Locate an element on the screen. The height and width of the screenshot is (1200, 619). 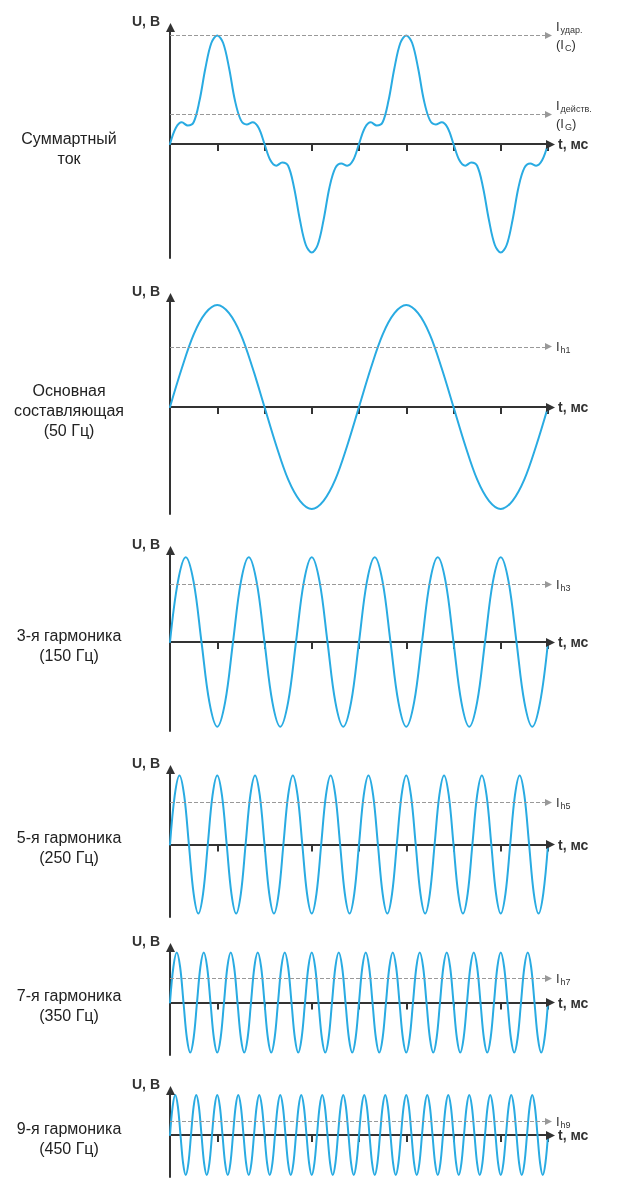
text: 3-я гармоника (150 Гц) is located at coordinates (69, 645).